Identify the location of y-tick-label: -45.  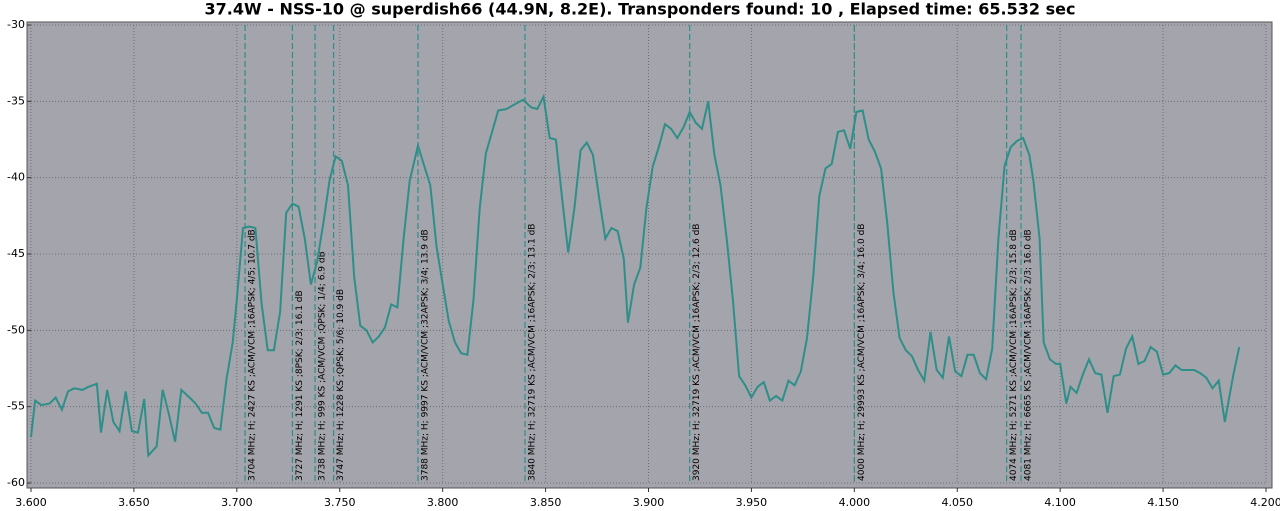
(16, 253).